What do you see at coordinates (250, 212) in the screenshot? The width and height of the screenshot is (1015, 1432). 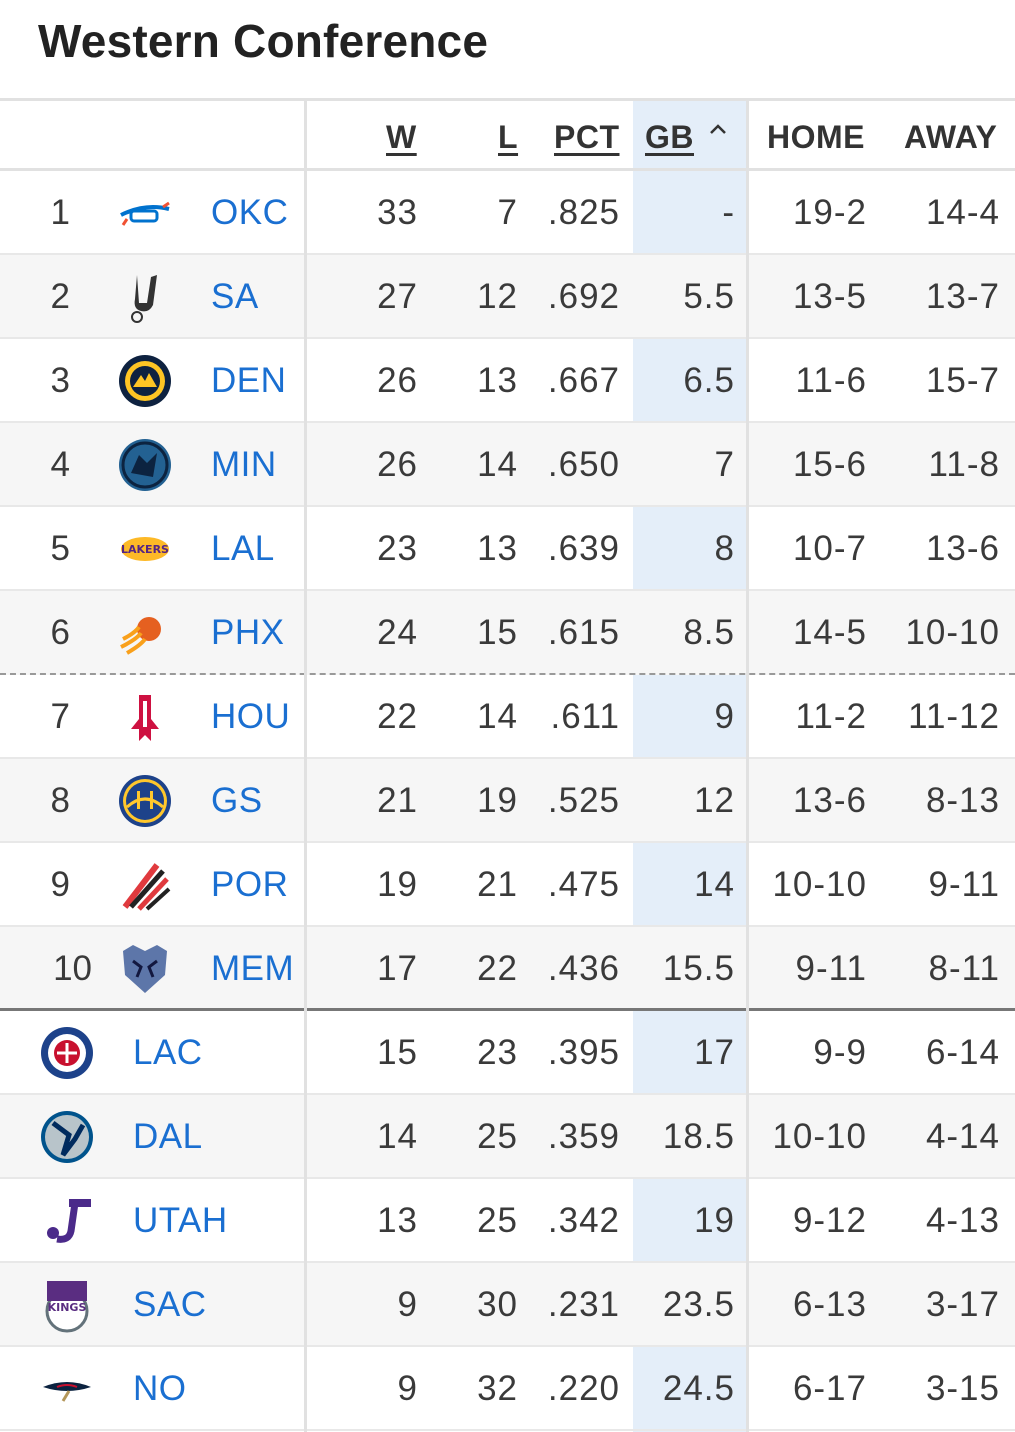 I see `team-link: OKC` at bounding box center [250, 212].